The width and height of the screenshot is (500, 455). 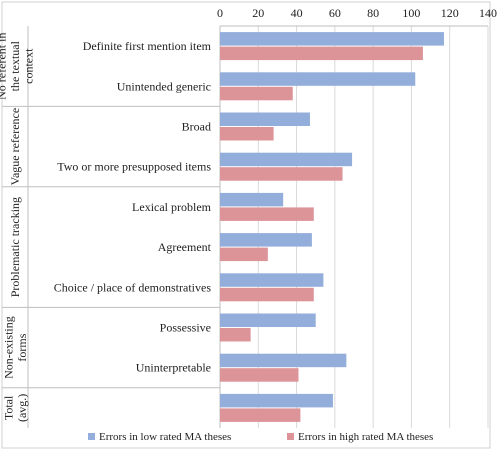 What do you see at coordinates (22, 408) in the screenshot?
I see `group-label-line: (avg.)` at bounding box center [22, 408].